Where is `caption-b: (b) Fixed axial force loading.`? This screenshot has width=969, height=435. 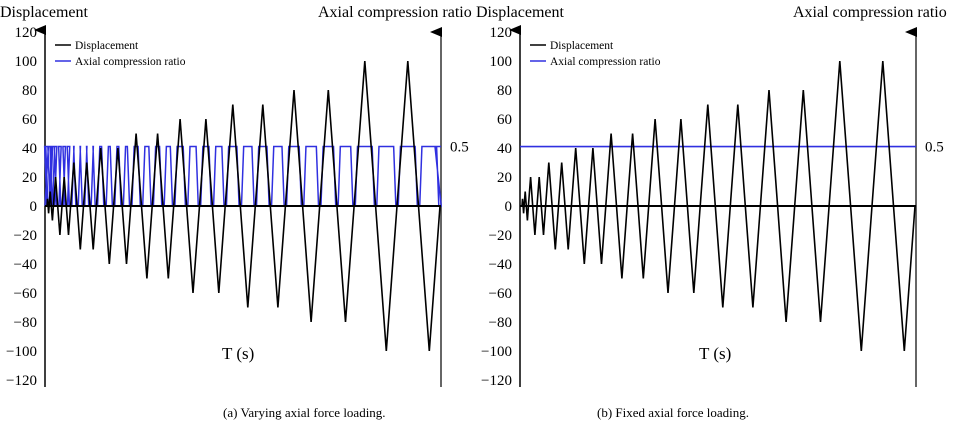
caption-b: (b) Fixed axial force loading. is located at coordinates (673, 412).